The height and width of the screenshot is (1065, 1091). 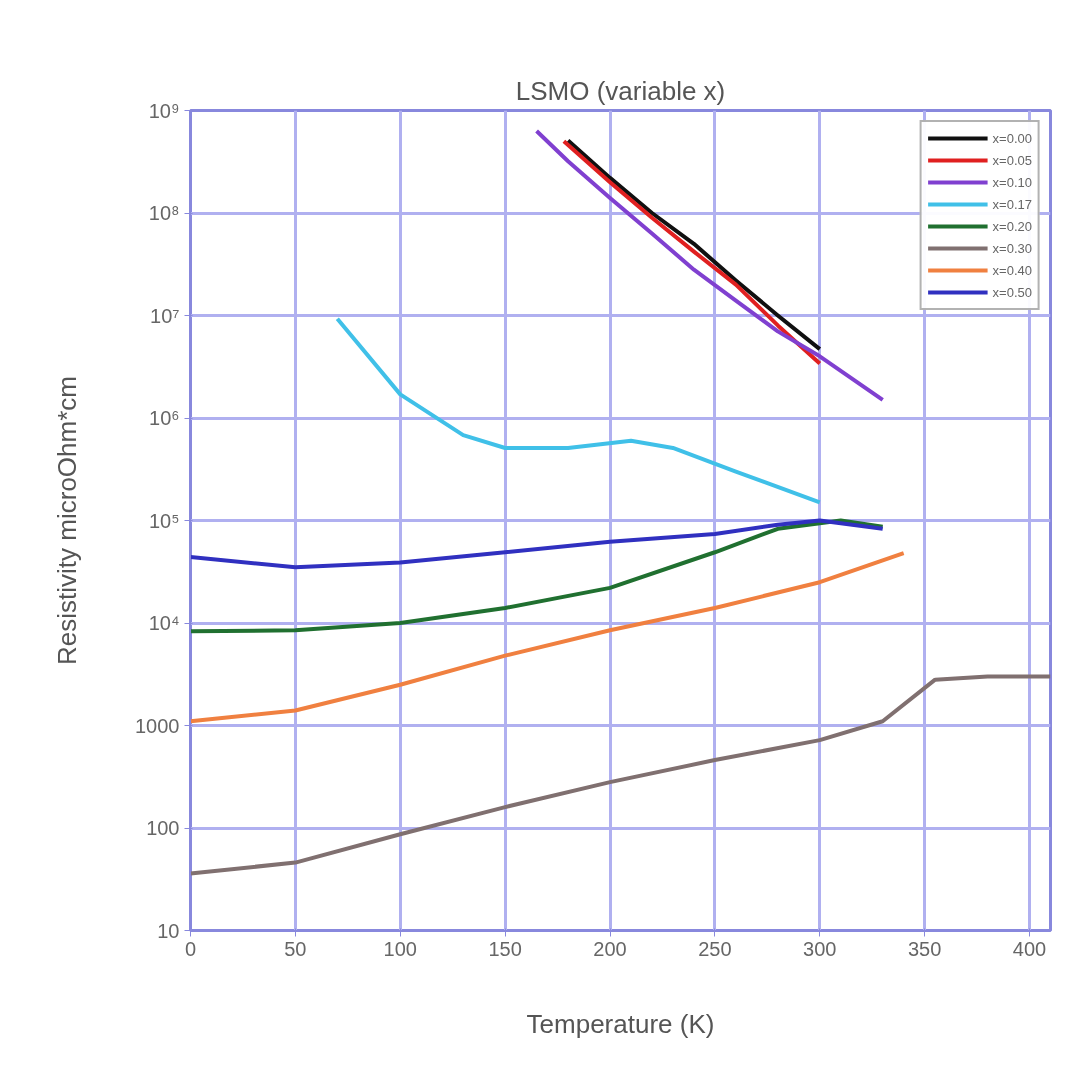 What do you see at coordinates (295, 948) in the screenshot?
I see `x-tick-label: 50` at bounding box center [295, 948].